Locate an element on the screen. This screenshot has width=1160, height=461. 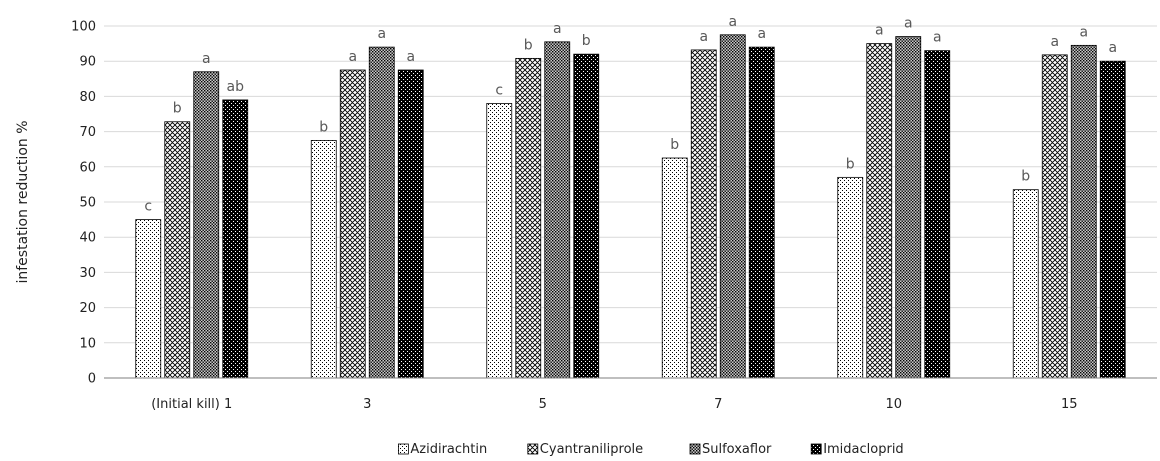
x-tick-label: (Initial kill) 1 is located at coordinates (191, 404).